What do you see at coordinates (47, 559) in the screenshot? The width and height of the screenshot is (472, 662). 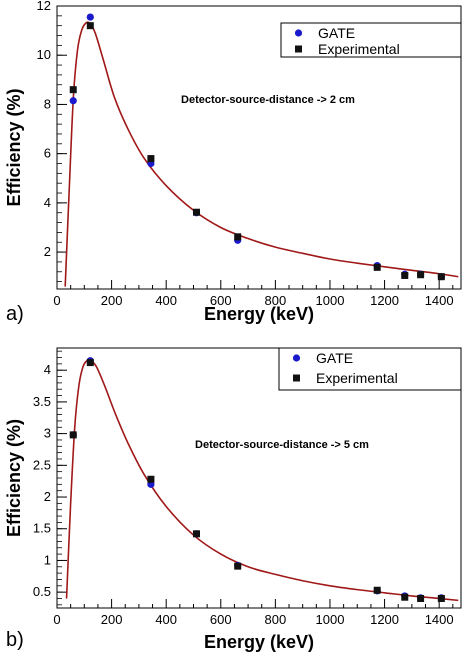 I see `y-tick-label: 1` at bounding box center [47, 559].